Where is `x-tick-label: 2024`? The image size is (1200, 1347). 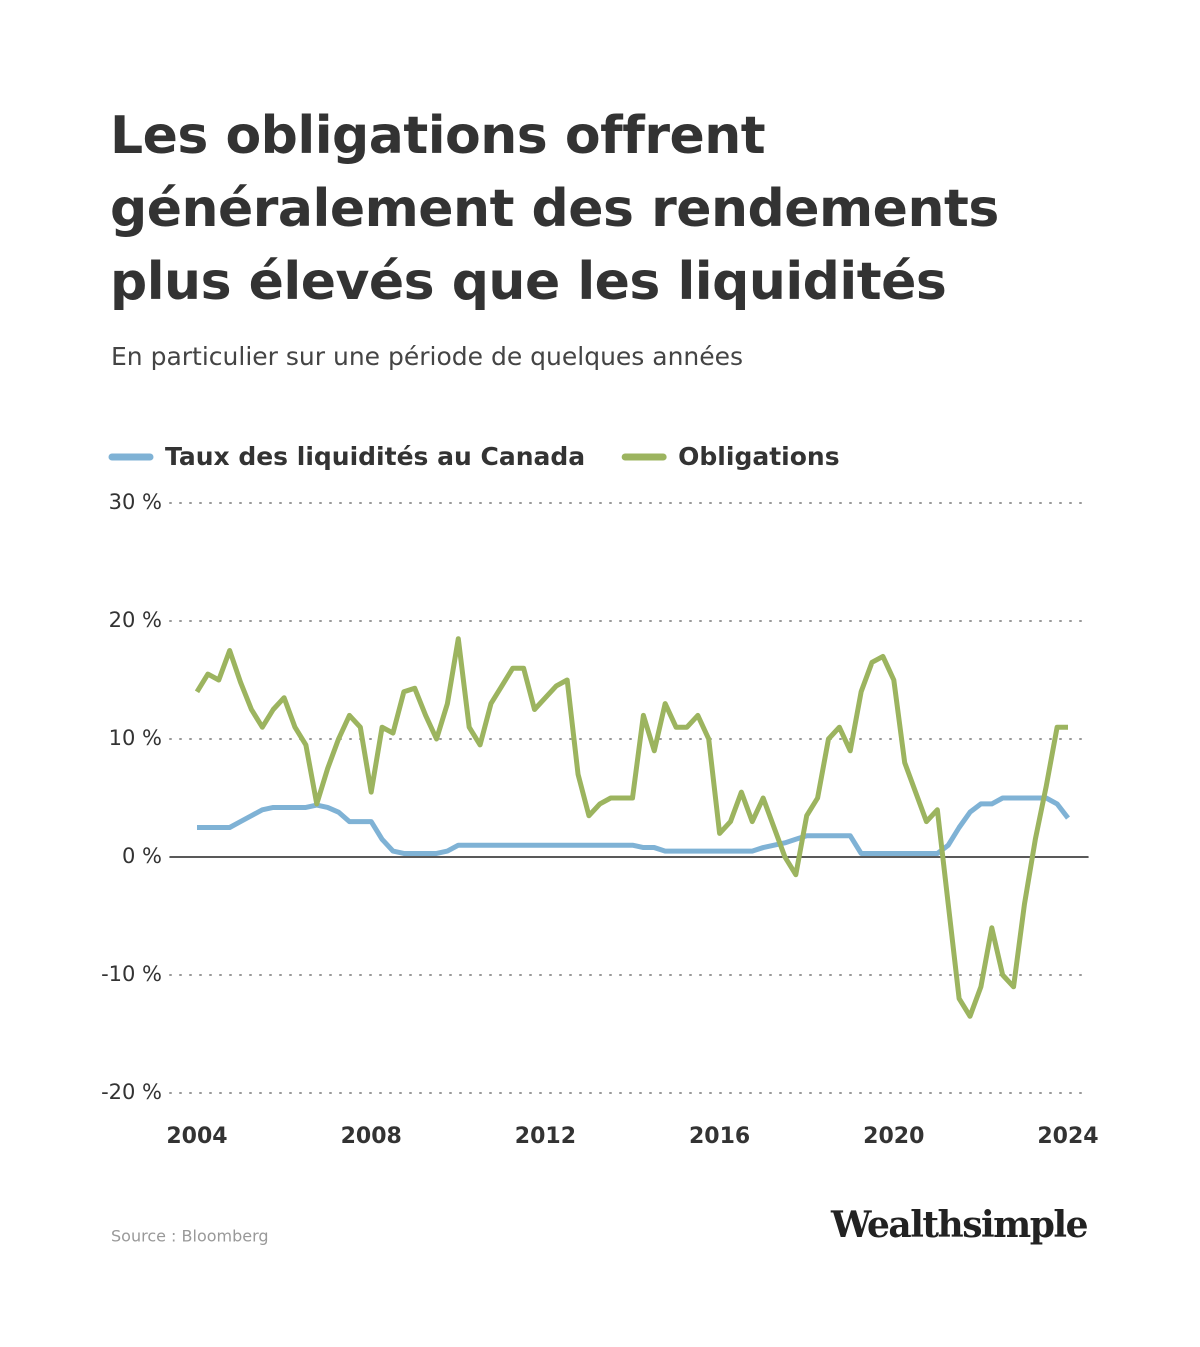
x-tick-label: 2024 is located at coordinates (1067, 1136).